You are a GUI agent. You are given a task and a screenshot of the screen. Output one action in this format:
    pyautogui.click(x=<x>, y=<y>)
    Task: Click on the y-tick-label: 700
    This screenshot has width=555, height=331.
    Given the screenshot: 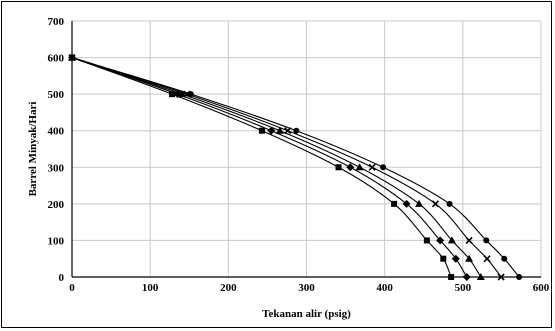 What is the action you would take?
    pyautogui.click(x=56, y=22)
    